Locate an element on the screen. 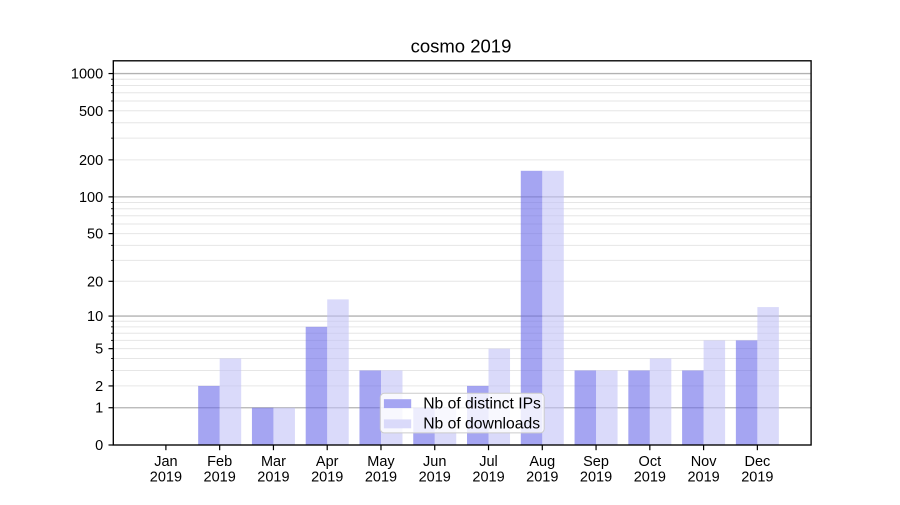  svg-text: Jul is located at coordinates (488, 462).